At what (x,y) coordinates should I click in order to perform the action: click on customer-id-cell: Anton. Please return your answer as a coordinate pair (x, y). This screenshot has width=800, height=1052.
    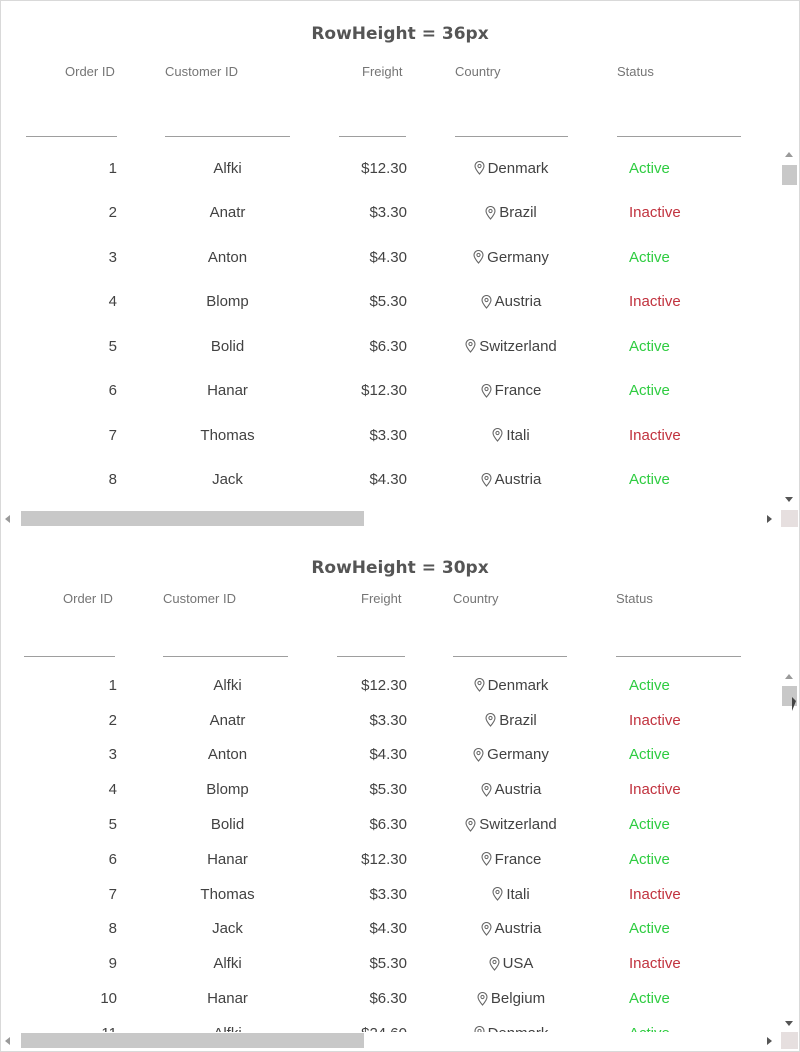
    Looking at the image, I should click on (227, 755).